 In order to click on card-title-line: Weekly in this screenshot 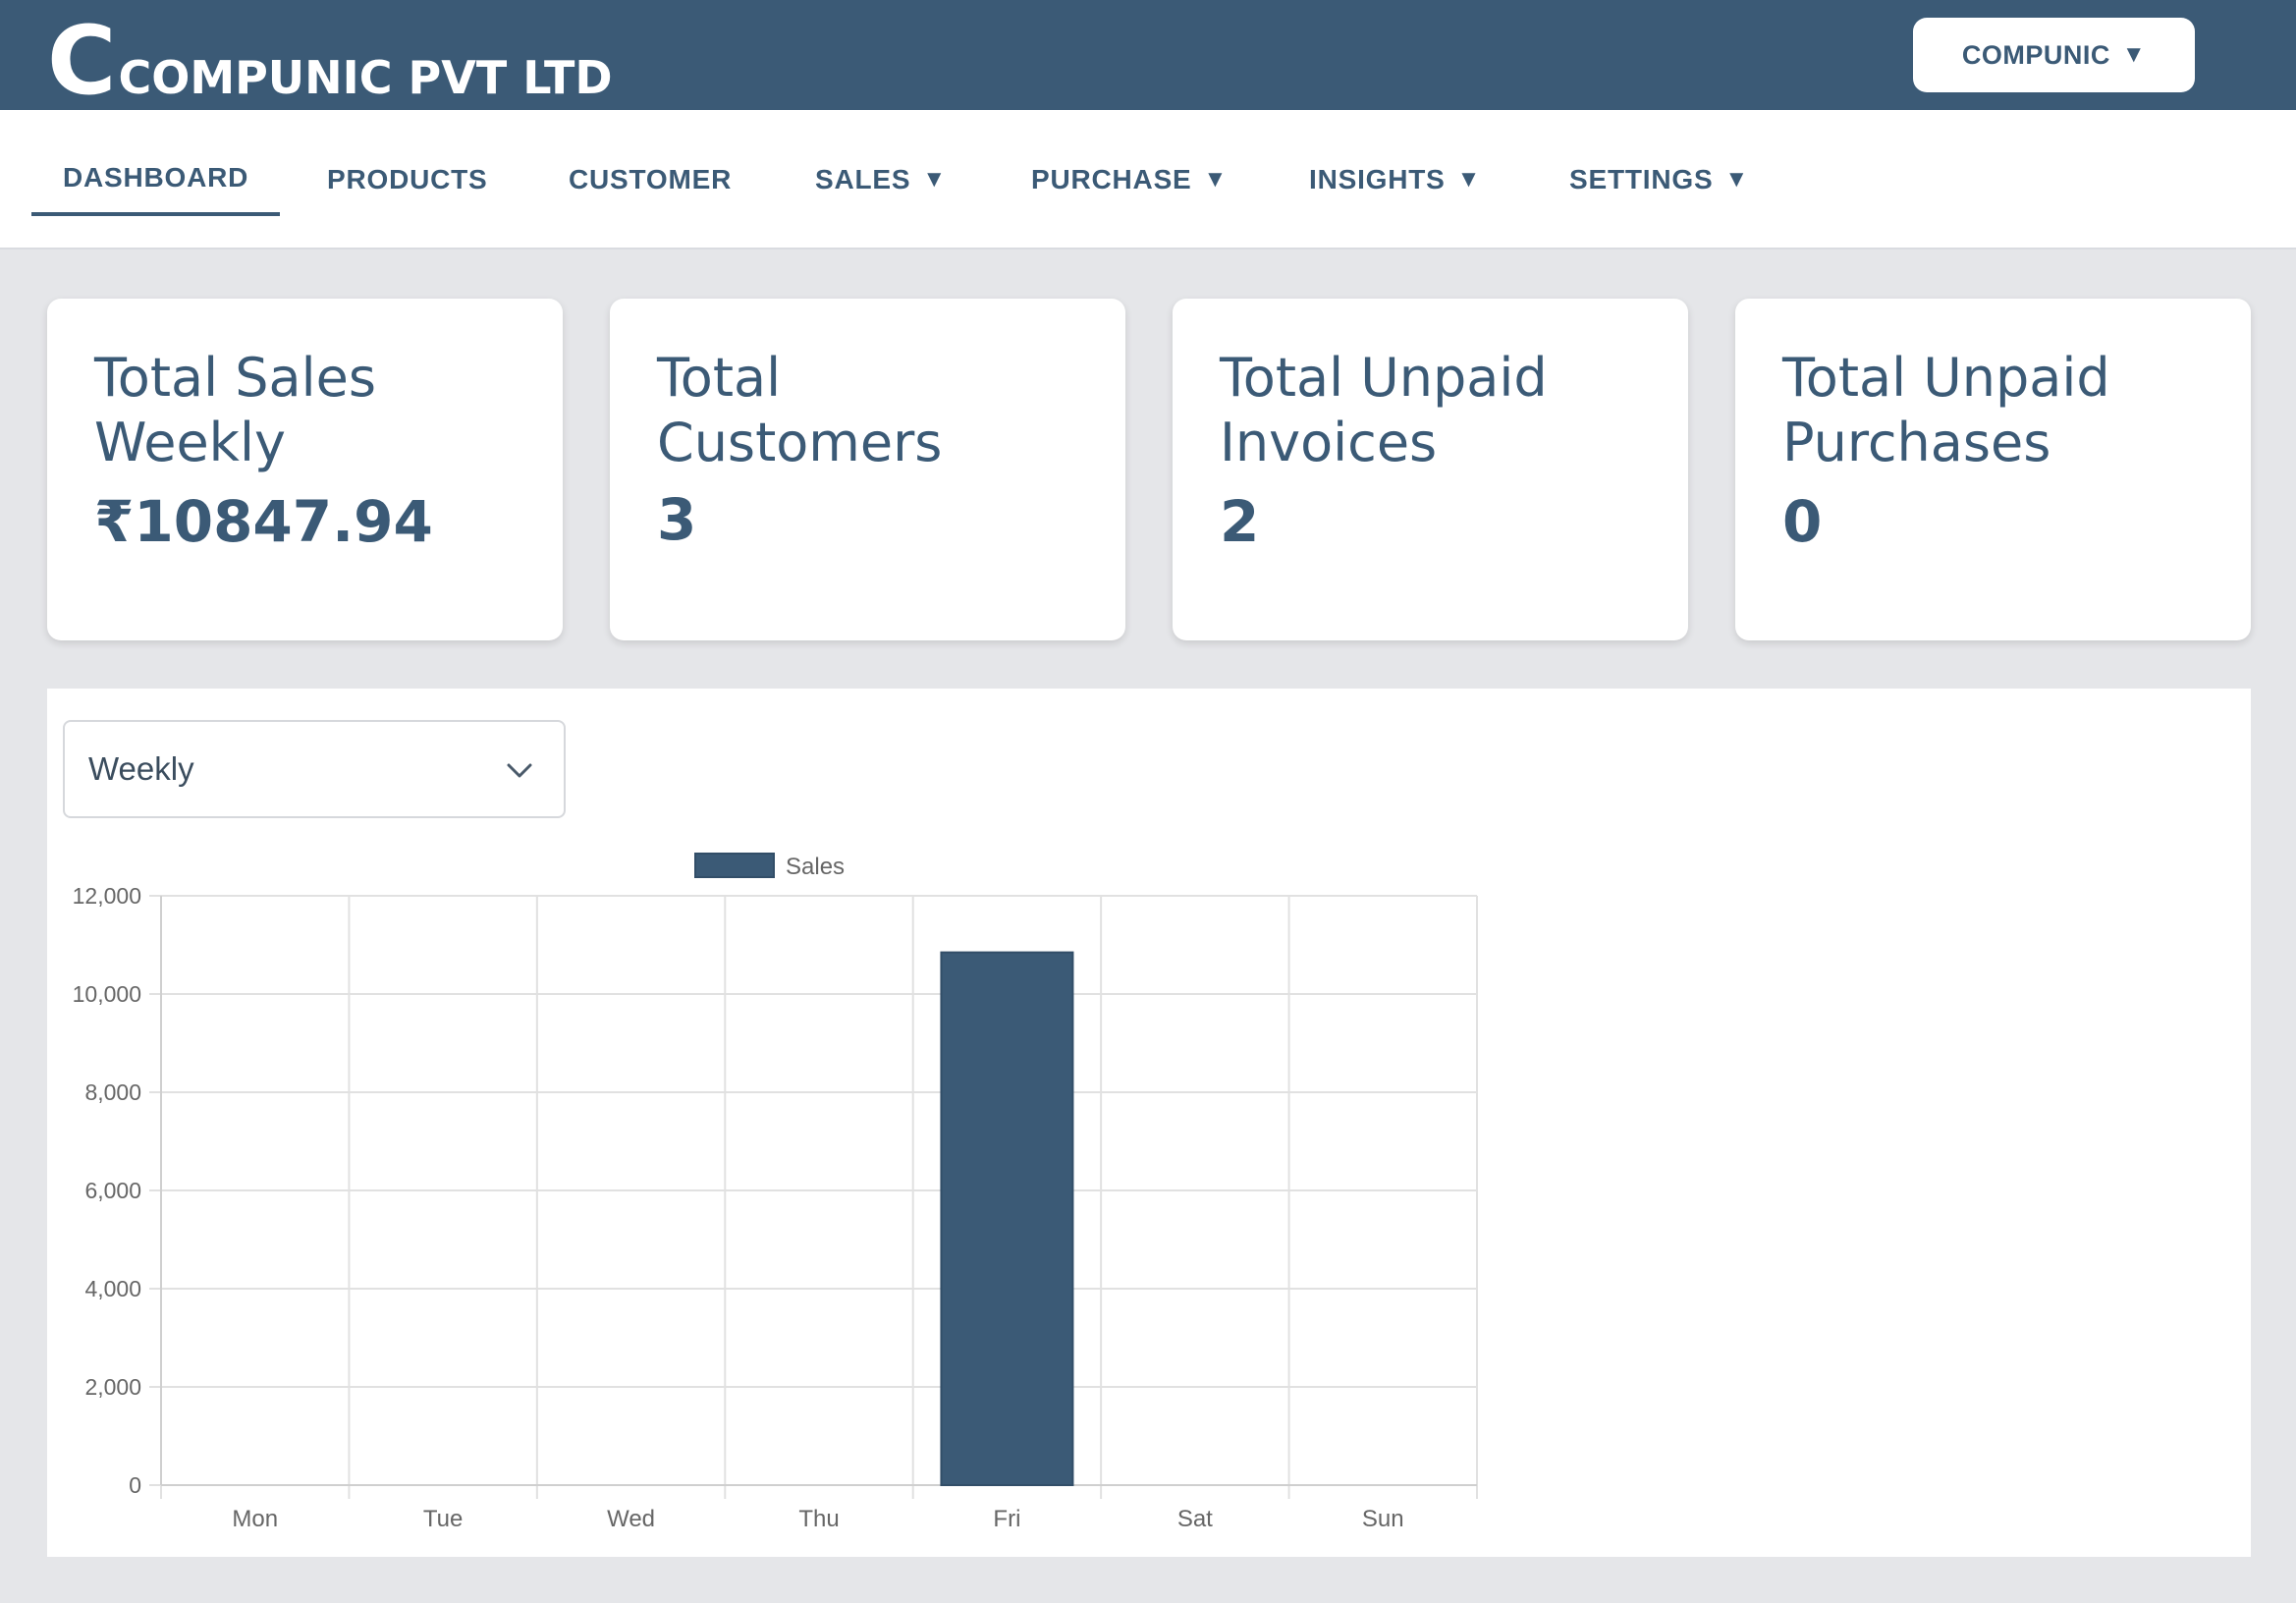, I will do `click(190, 442)`.